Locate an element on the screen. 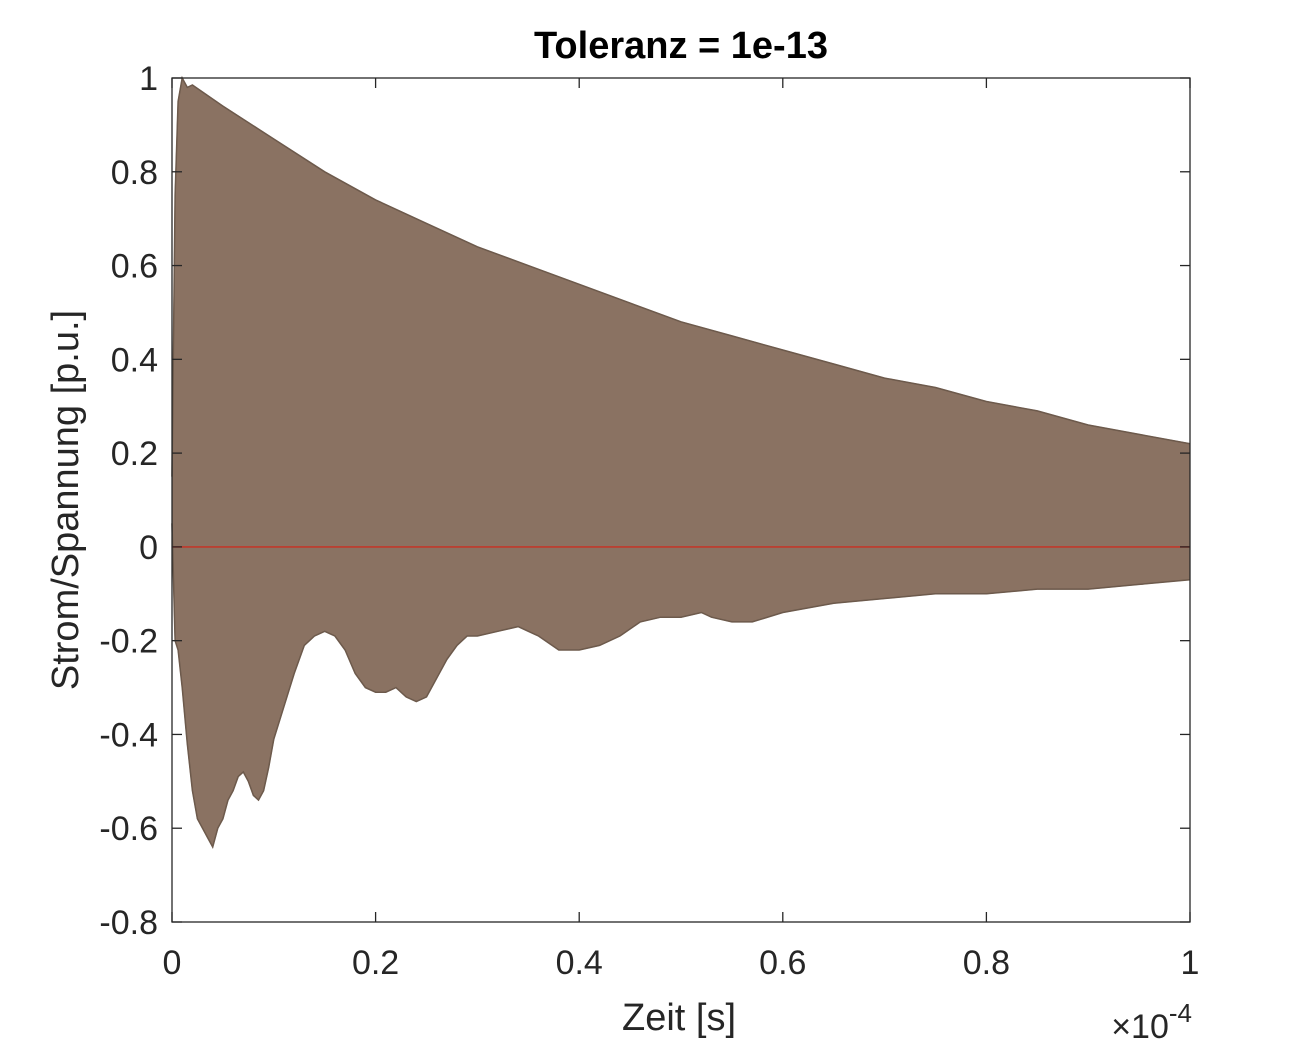 Image resolution: width=1316 pixels, height=1047 pixels. y-tick-label: 1 is located at coordinates (148, 79).